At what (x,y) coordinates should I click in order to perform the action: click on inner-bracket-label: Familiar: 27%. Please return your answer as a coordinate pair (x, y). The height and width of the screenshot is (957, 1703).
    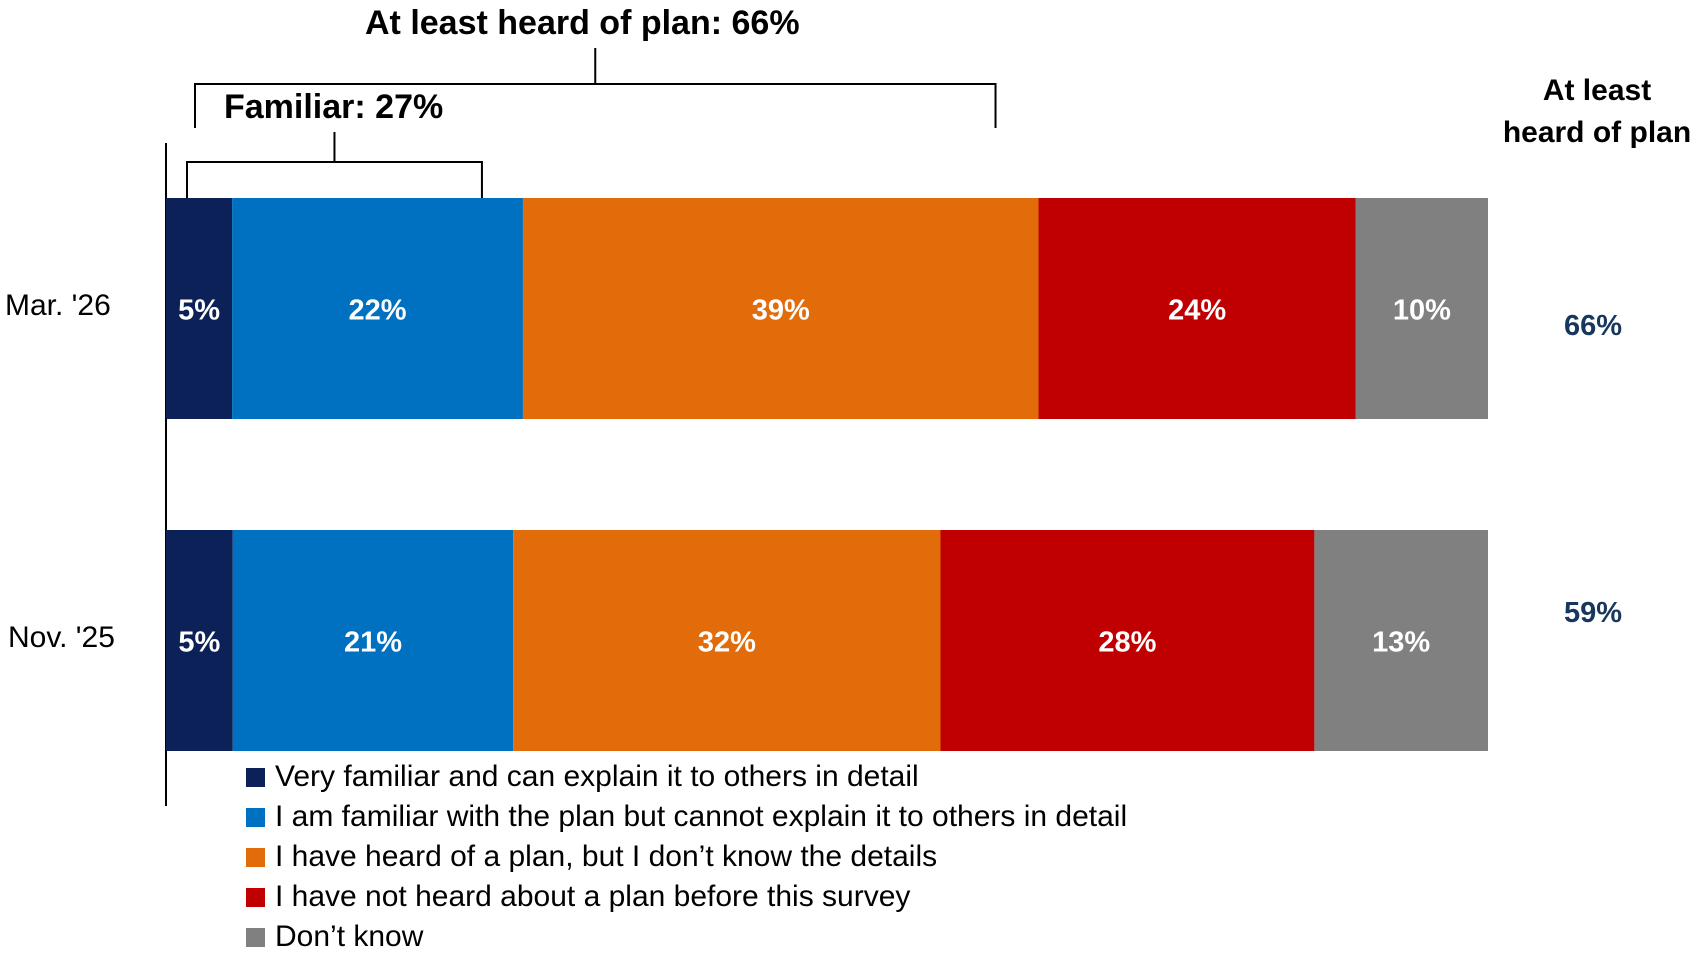
    Looking at the image, I should click on (334, 107).